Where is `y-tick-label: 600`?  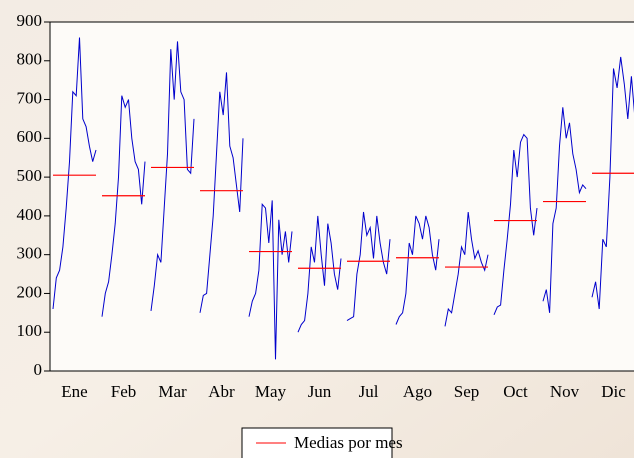
y-tick-label: 600 is located at coordinates (30, 136).